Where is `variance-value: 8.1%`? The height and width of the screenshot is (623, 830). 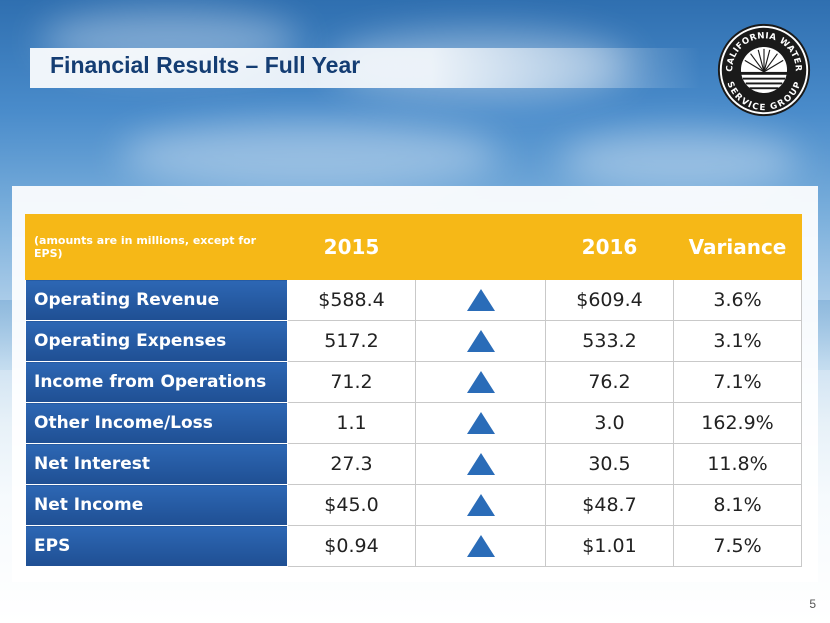
variance-value: 8.1% is located at coordinates (737, 505).